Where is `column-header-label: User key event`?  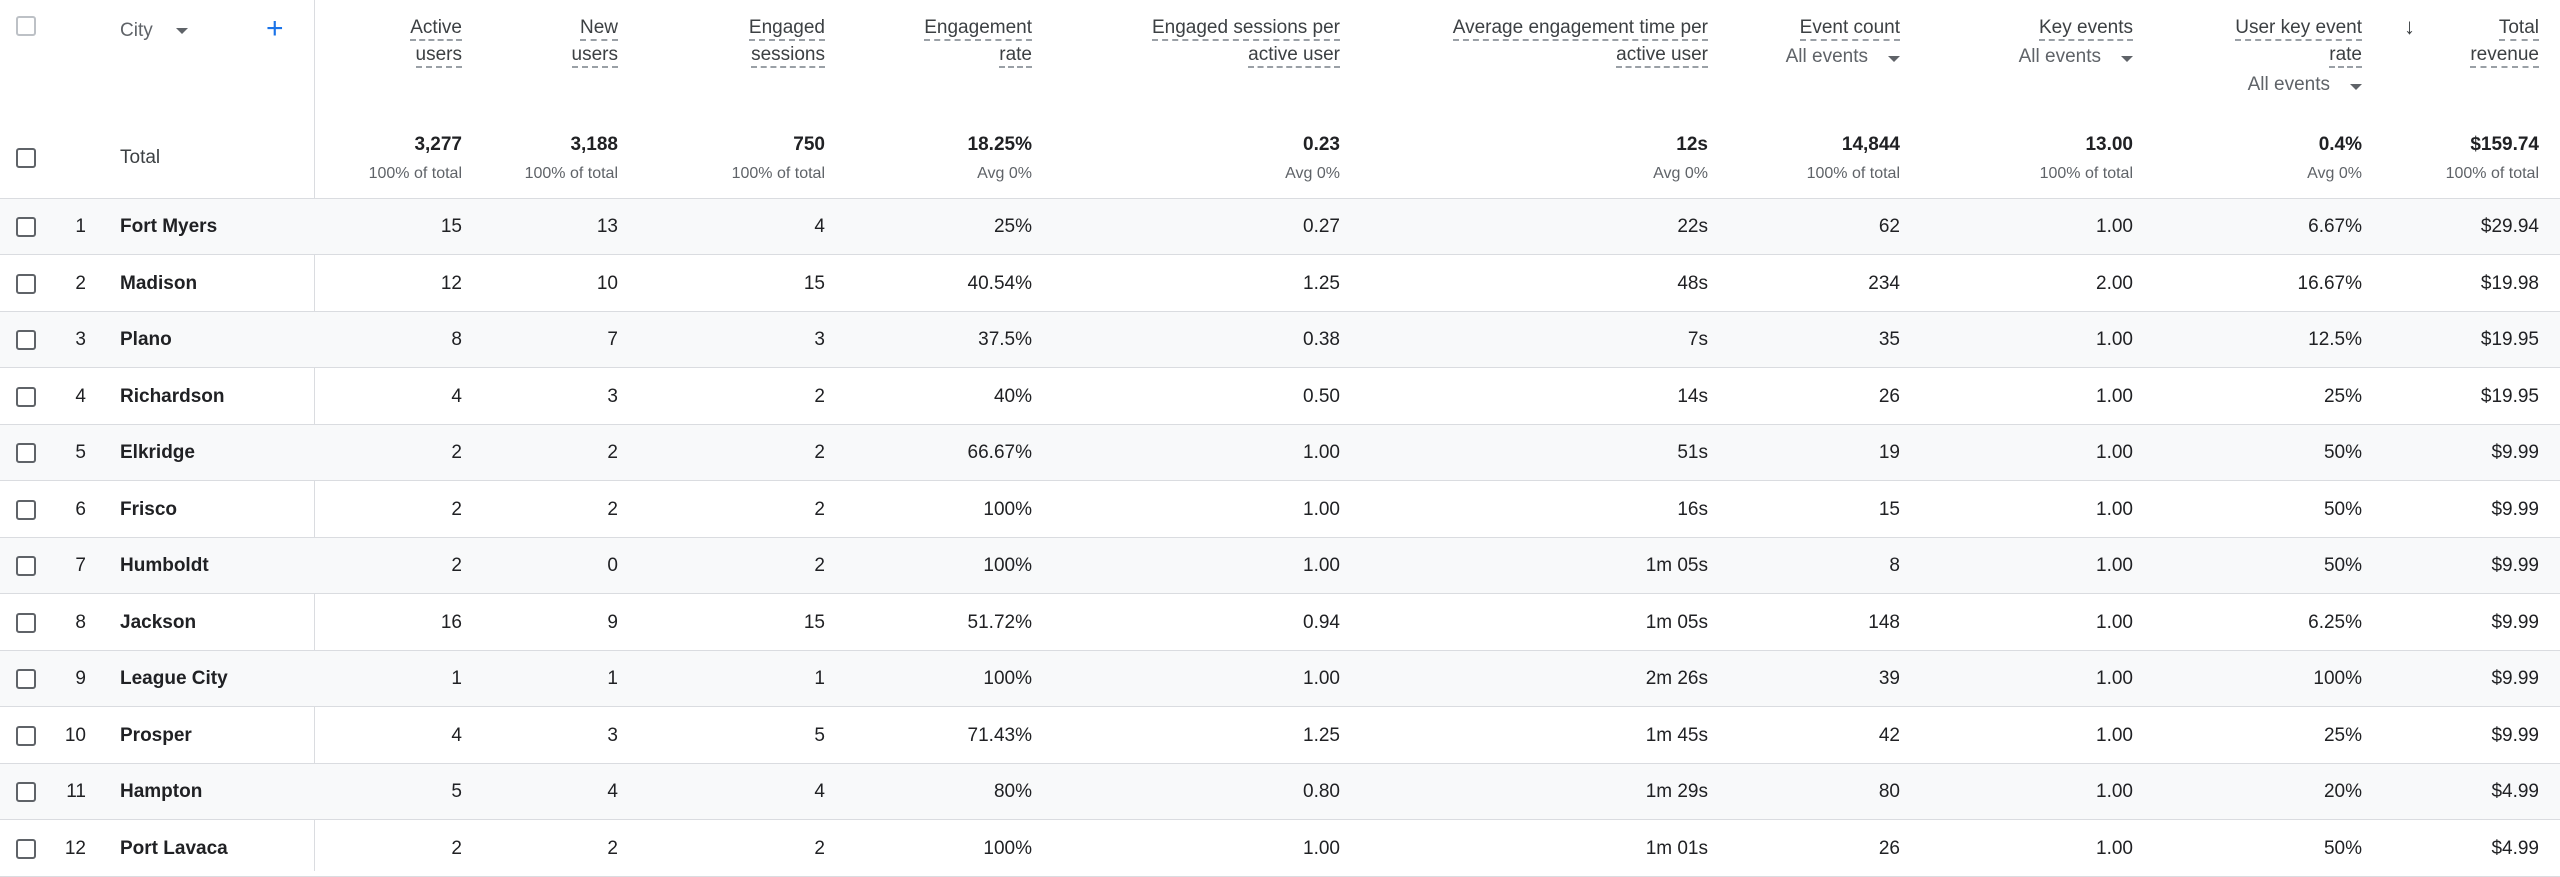
column-header-label: User key event is located at coordinates (2298, 29).